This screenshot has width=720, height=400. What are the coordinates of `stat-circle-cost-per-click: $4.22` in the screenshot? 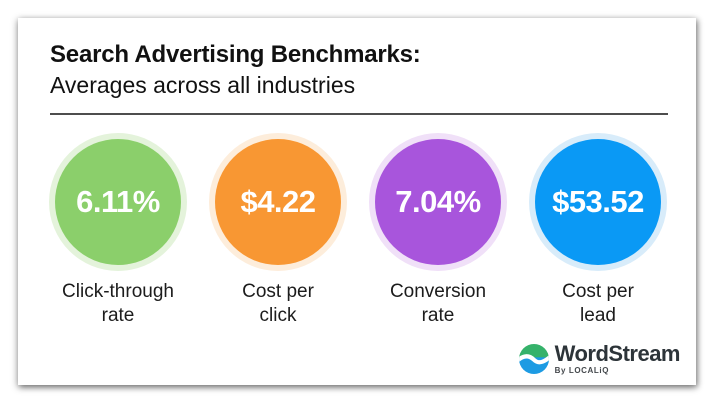 It's located at (278, 202).